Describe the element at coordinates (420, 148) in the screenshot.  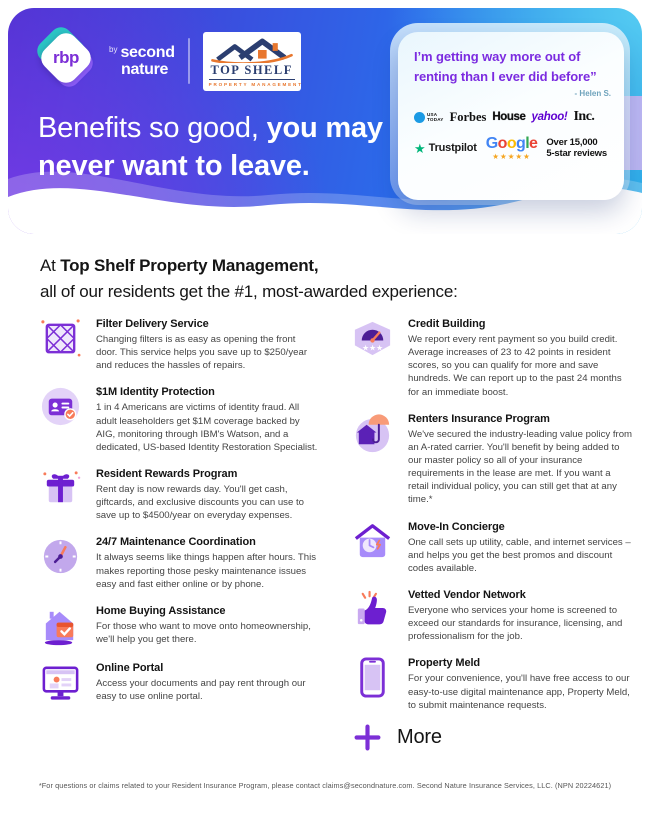
I see `trustpilot-star-icon: ★` at that location.